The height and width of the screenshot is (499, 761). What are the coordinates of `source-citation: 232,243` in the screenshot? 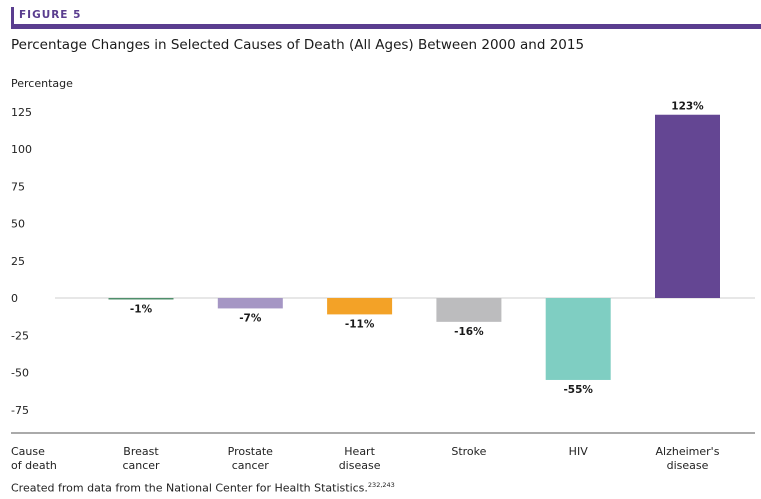 It's located at (381, 485).